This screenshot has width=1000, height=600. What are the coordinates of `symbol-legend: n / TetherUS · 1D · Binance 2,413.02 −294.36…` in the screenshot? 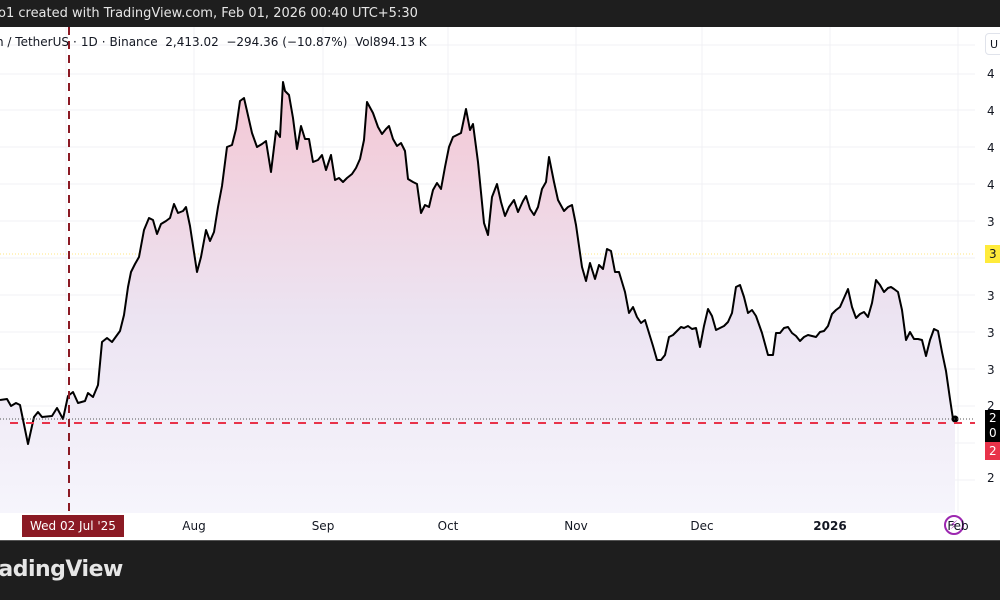 It's located at (213, 42).